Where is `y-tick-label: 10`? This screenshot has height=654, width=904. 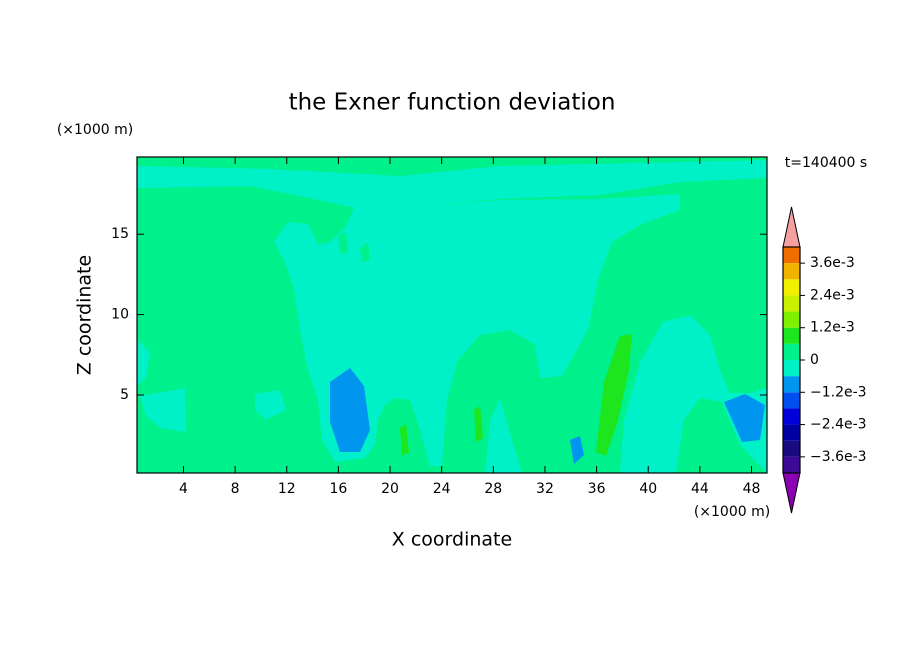
y-tick-label: 10 is located at coordinates (120, 315).